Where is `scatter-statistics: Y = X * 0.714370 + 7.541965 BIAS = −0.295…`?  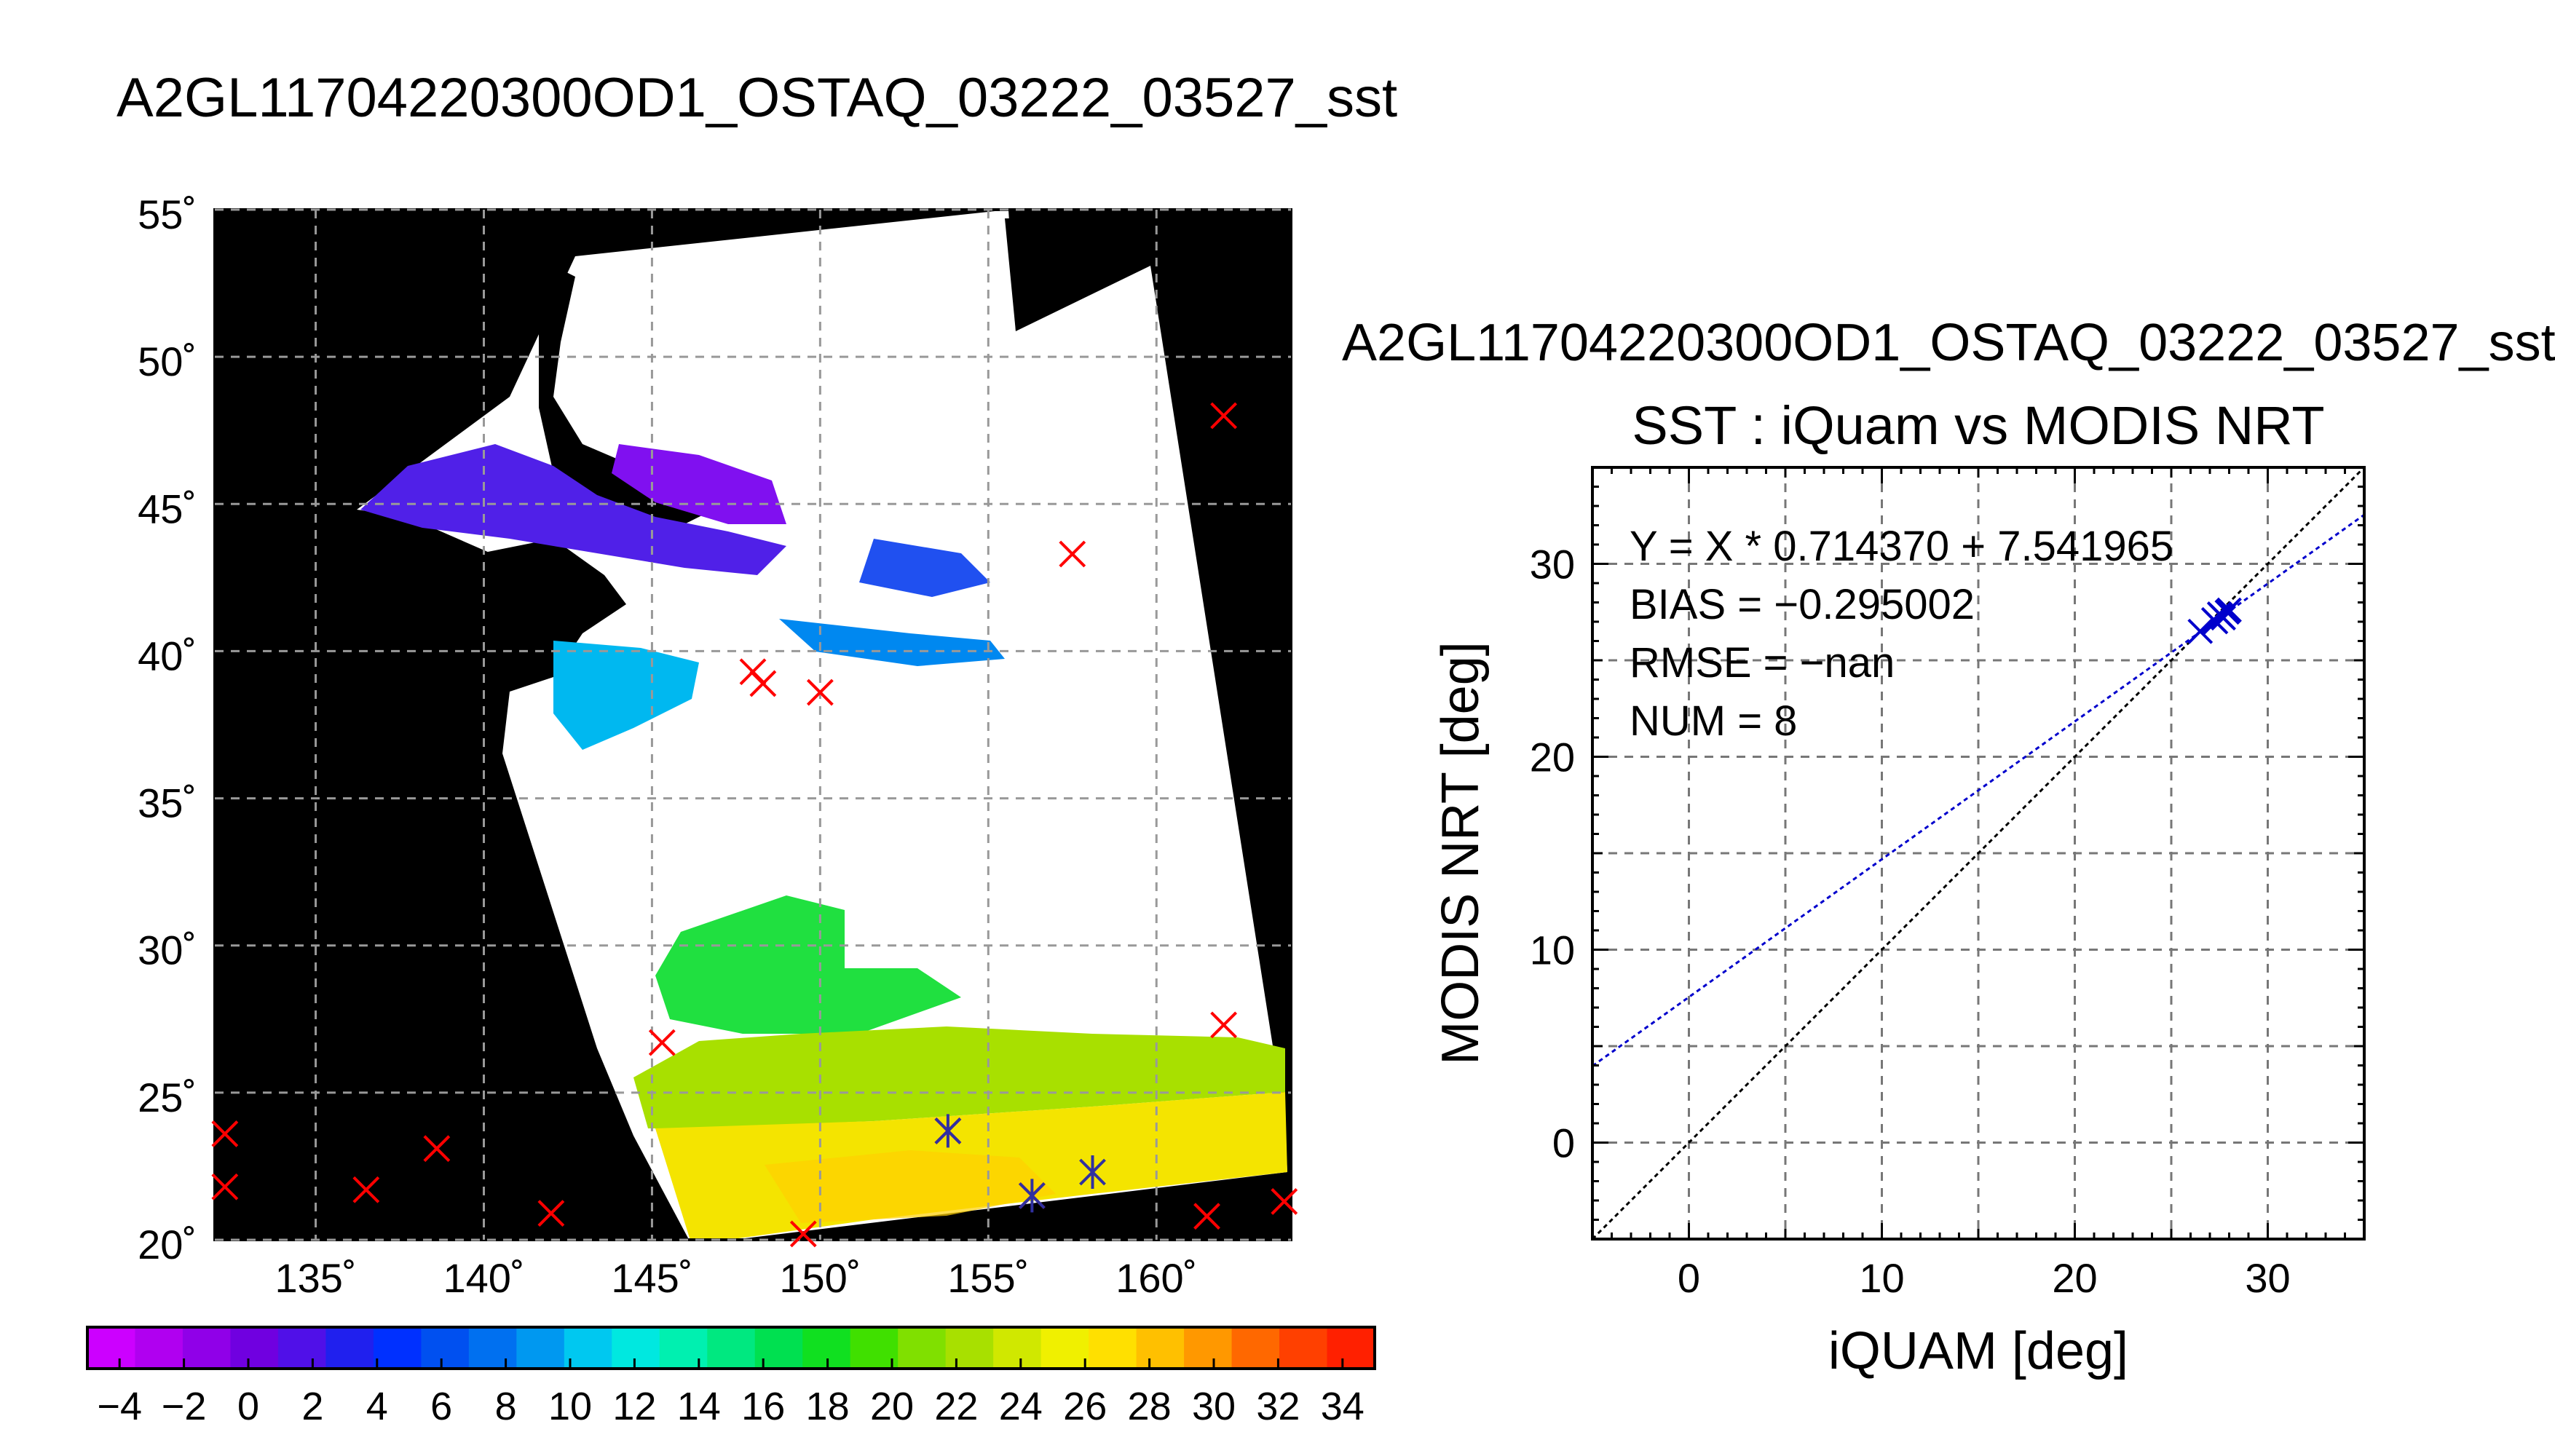
scatter-statistics: Y = X * 0.714370 + 7.541965 BIAS = −0.295… is located at coordinates (1901, 634).